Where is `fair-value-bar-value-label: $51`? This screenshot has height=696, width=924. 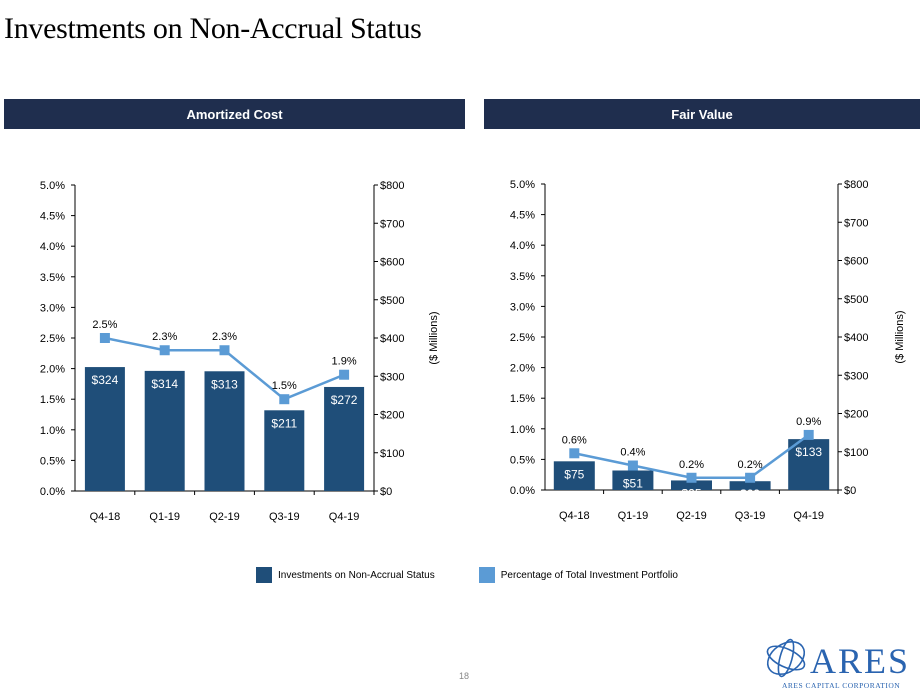 fair-value-bar-value-label: $51 is located at coordinates (633, 483).